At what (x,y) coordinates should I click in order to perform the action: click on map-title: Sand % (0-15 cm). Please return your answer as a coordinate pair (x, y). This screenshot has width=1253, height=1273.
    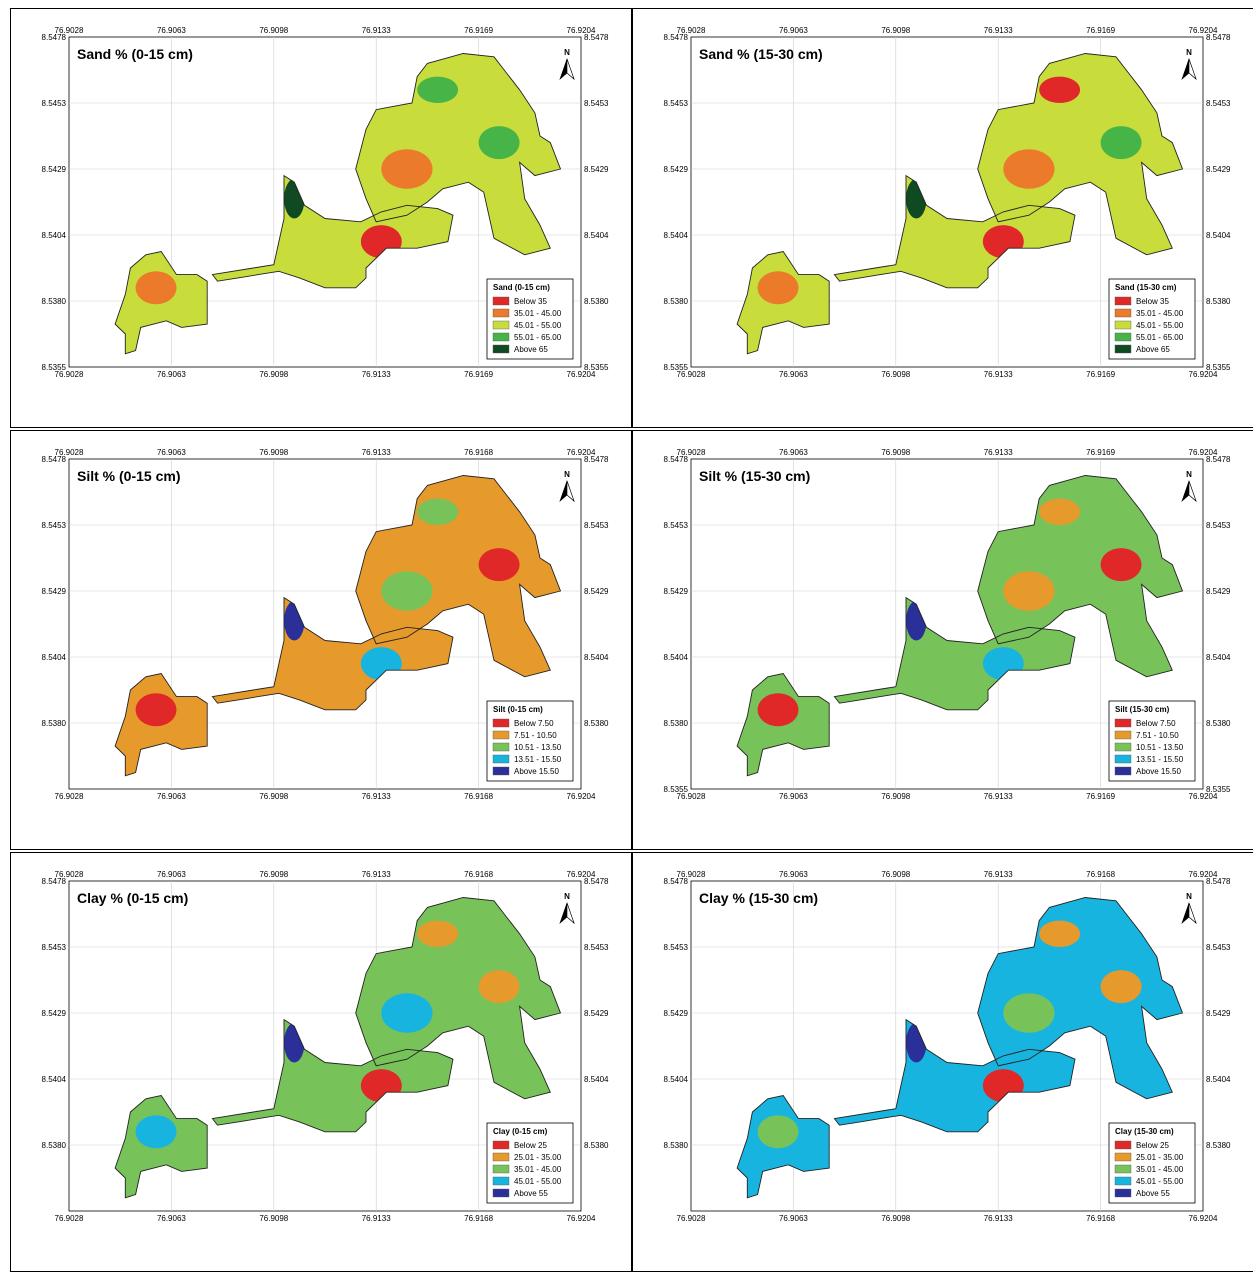
    Looking at the image, I should click on (135, 54).